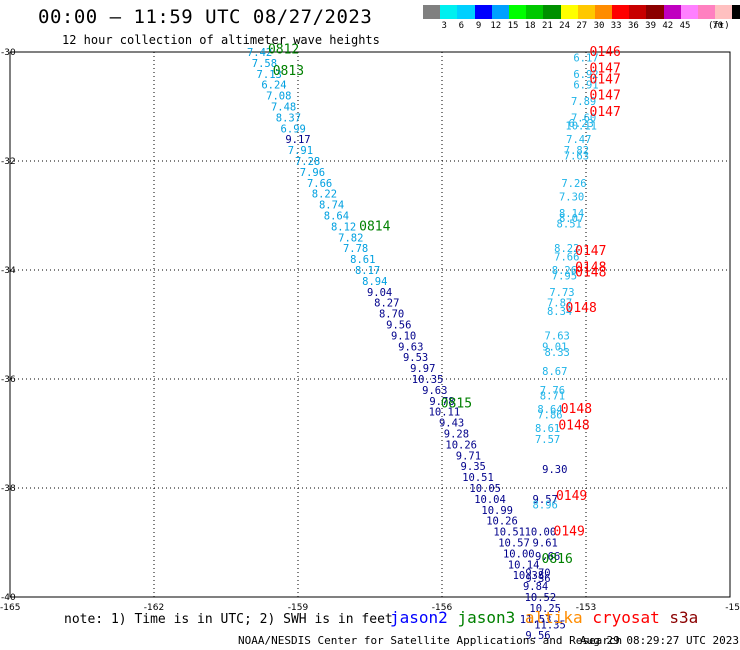 This screenshot has width=740, height=650. I want to click on pass-time-label: 0815, so click(456, 404).